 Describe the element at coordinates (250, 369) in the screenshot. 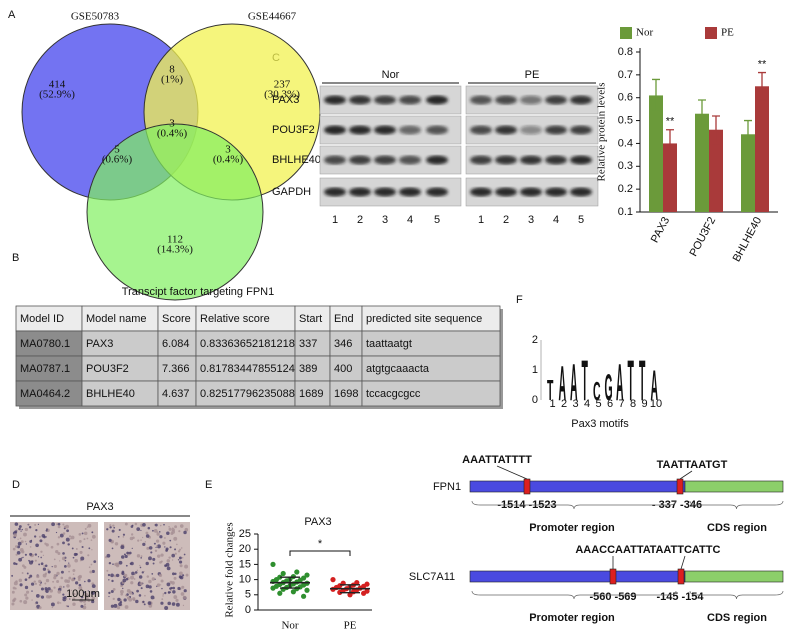

I see `table-text: 0.817834478551241` at that location.